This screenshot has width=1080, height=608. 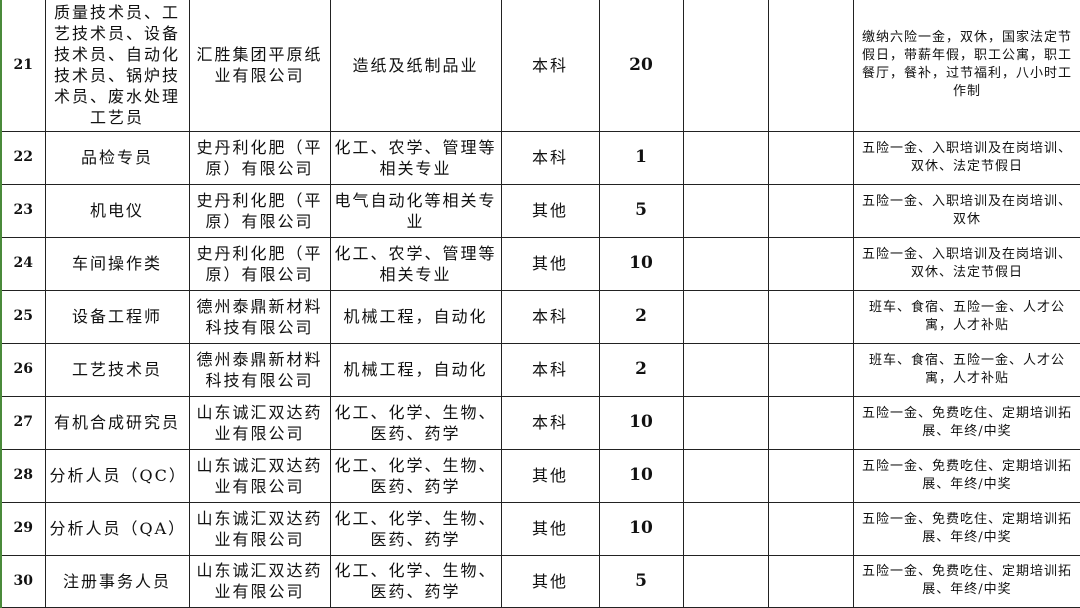 I want to click on headcount: 20, so click(x=641, y=66).